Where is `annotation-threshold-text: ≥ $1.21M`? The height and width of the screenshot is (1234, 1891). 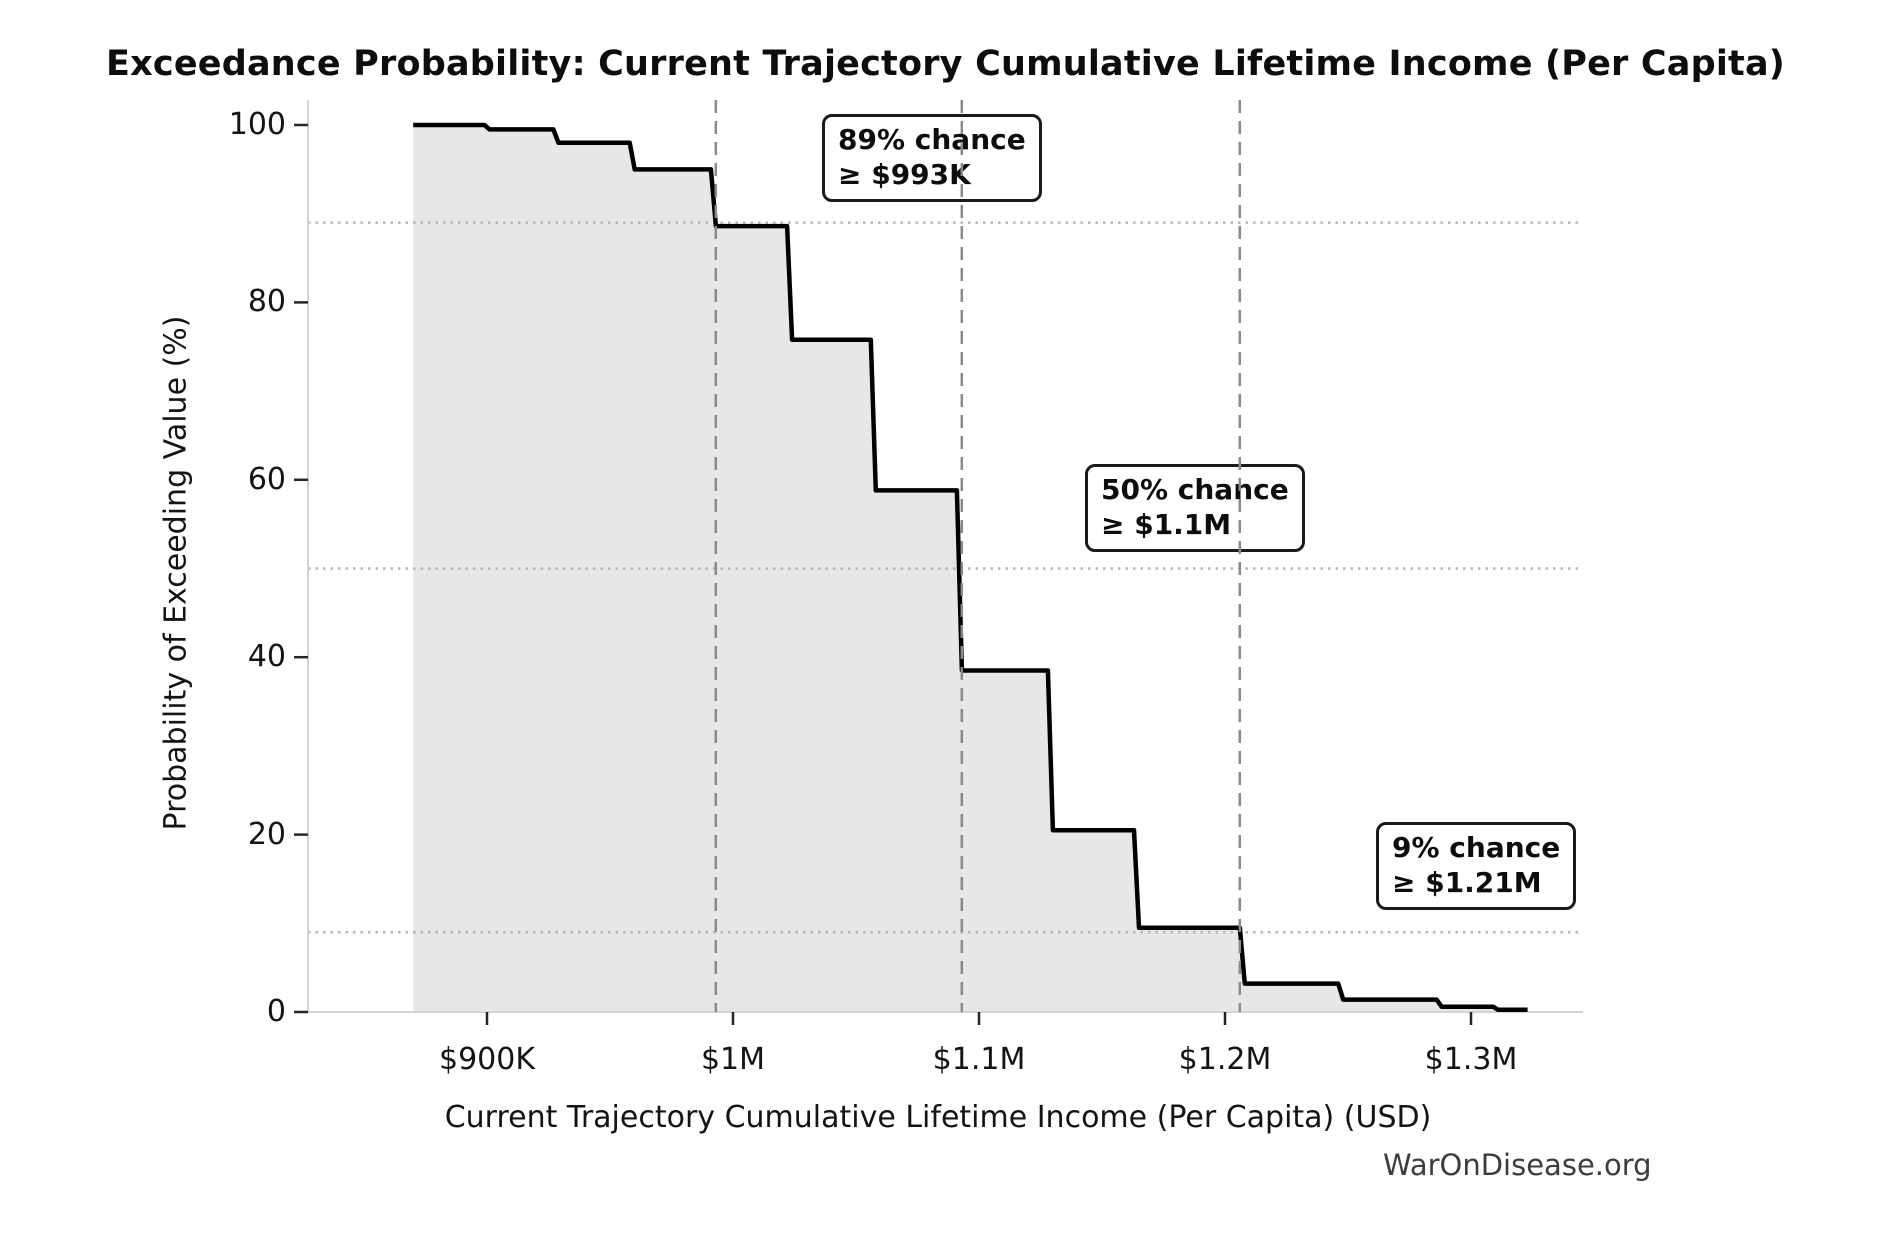 annotation-threshold-text: ≥ $1.21M is located at coordinates (1467, 882).